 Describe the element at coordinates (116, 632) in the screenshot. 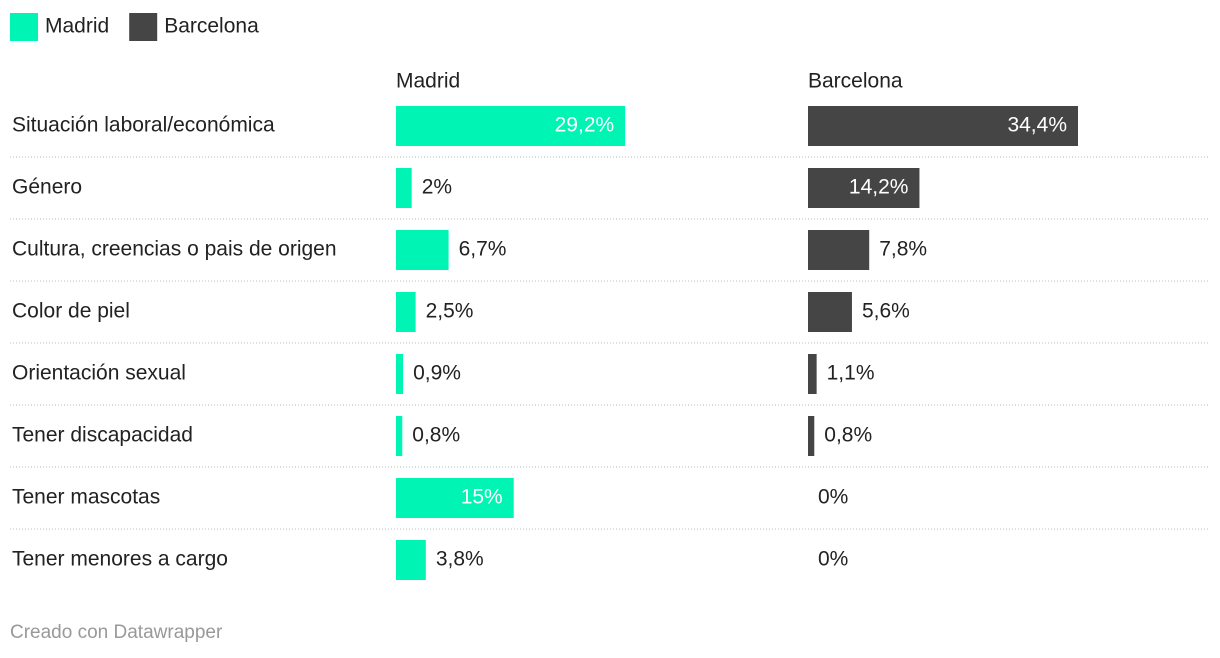

I see `footer: Creado con Datawrapper` at that location.